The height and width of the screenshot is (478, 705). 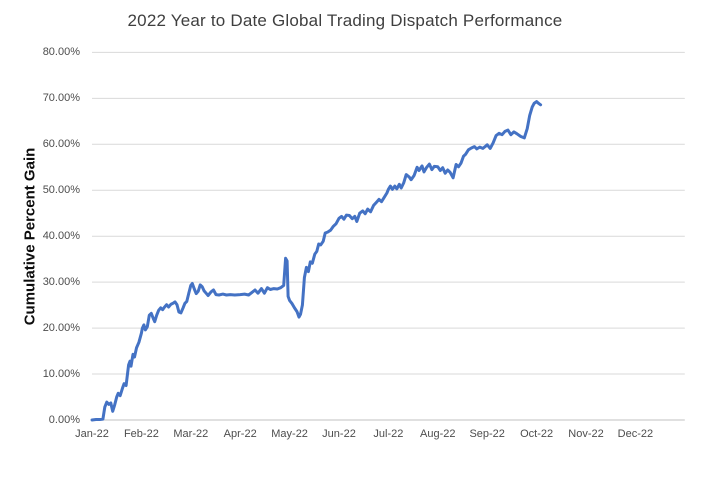 What do you see at coordinates (92, 434) in the screenshot?
I see `x-tick-label: Jan-22` at bounding box center [92, 434].